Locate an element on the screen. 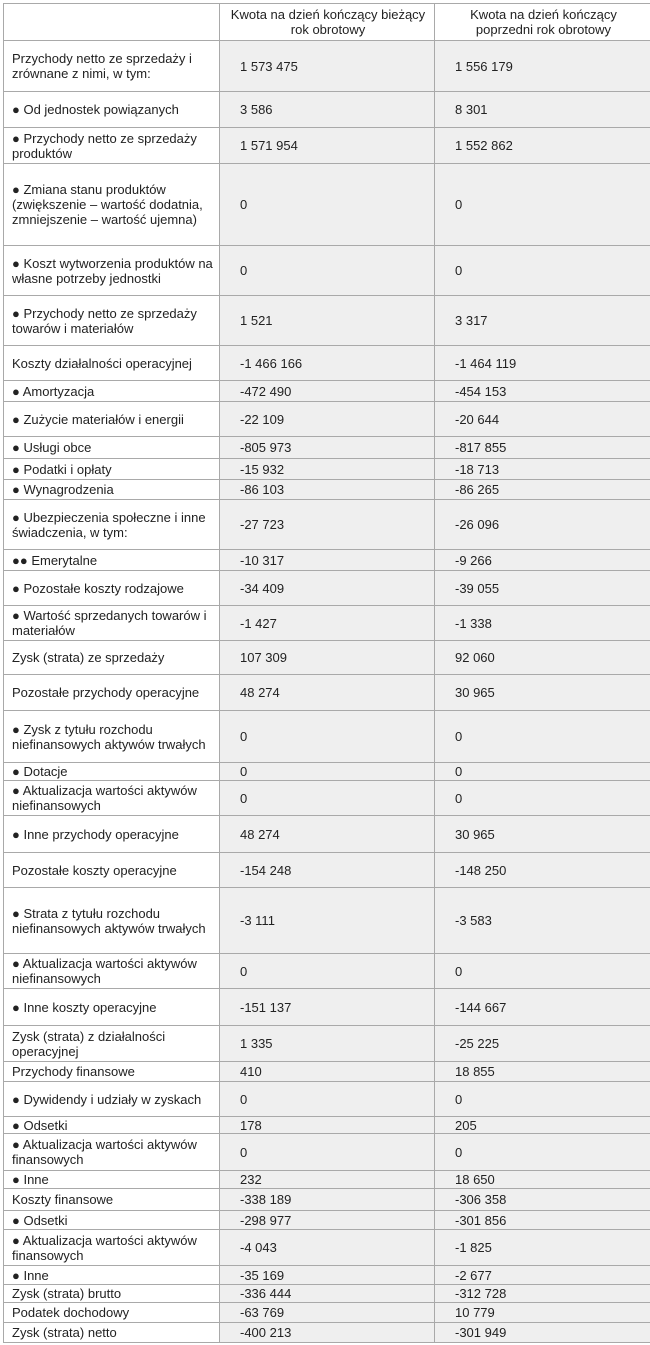  value-previous: -1 338 is located at coordinates (542, 623).